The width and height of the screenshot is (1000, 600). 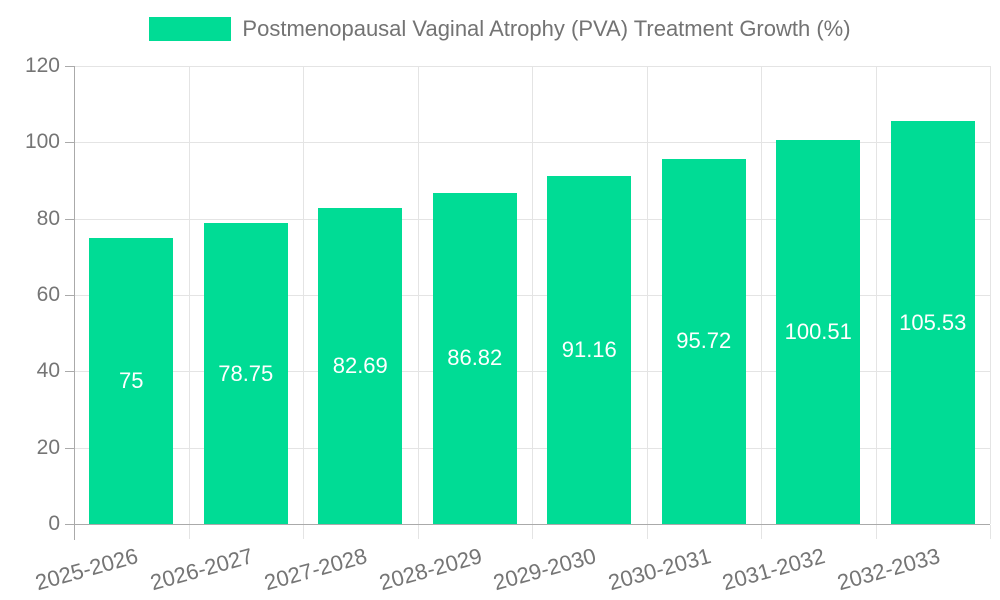 I want to click on x-tick-label: 2026-2027, so click(x=201, y=569).